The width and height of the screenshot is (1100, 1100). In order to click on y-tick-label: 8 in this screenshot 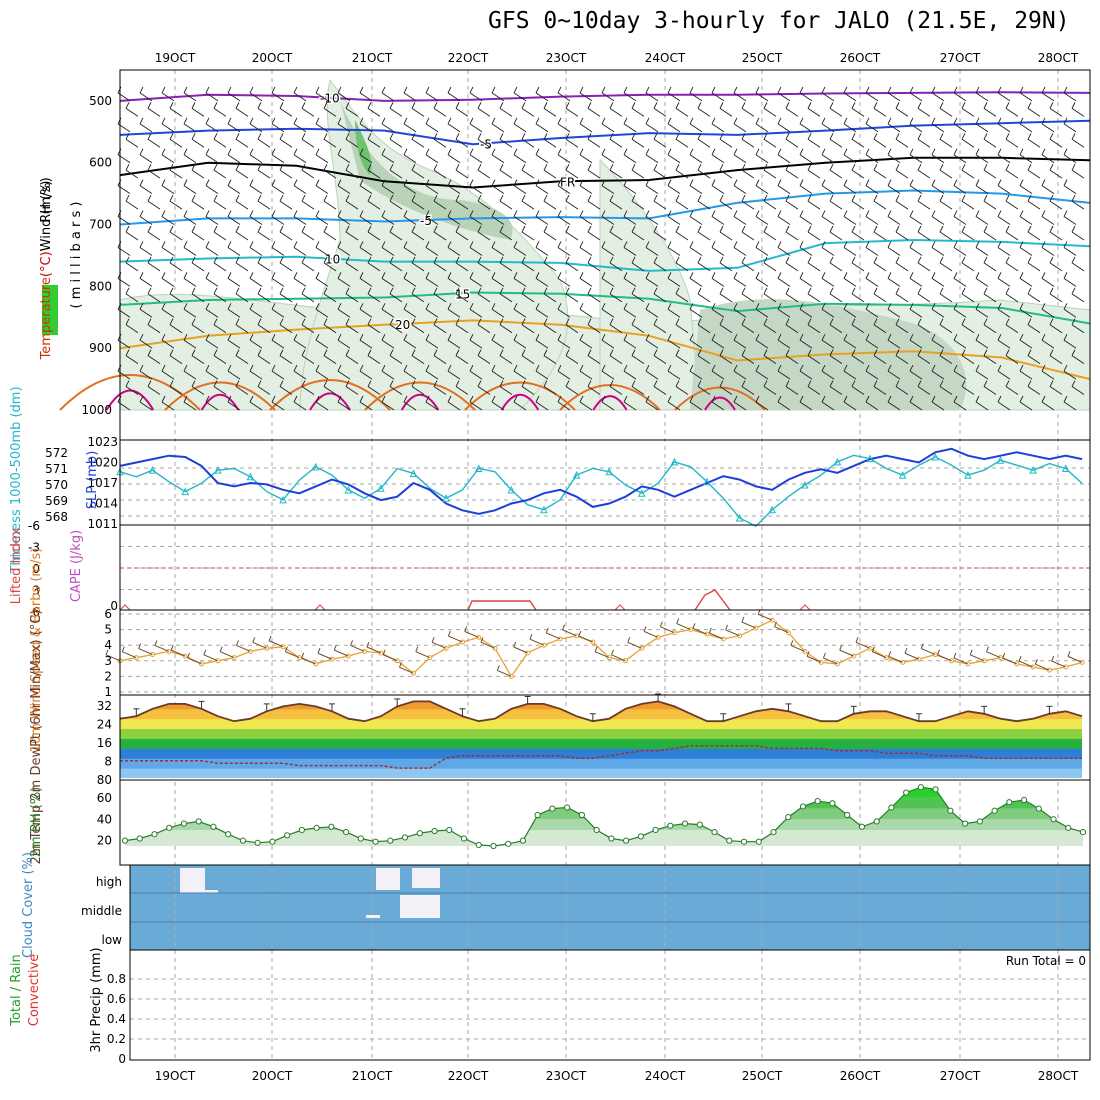, I will do `click(108, 762)`.